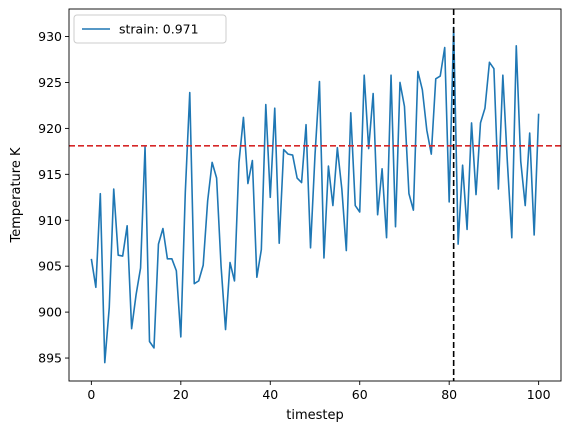 The width and height of the screenshot is (571, 432). I want to click on x-tick-label: 100, so click(539, 394).